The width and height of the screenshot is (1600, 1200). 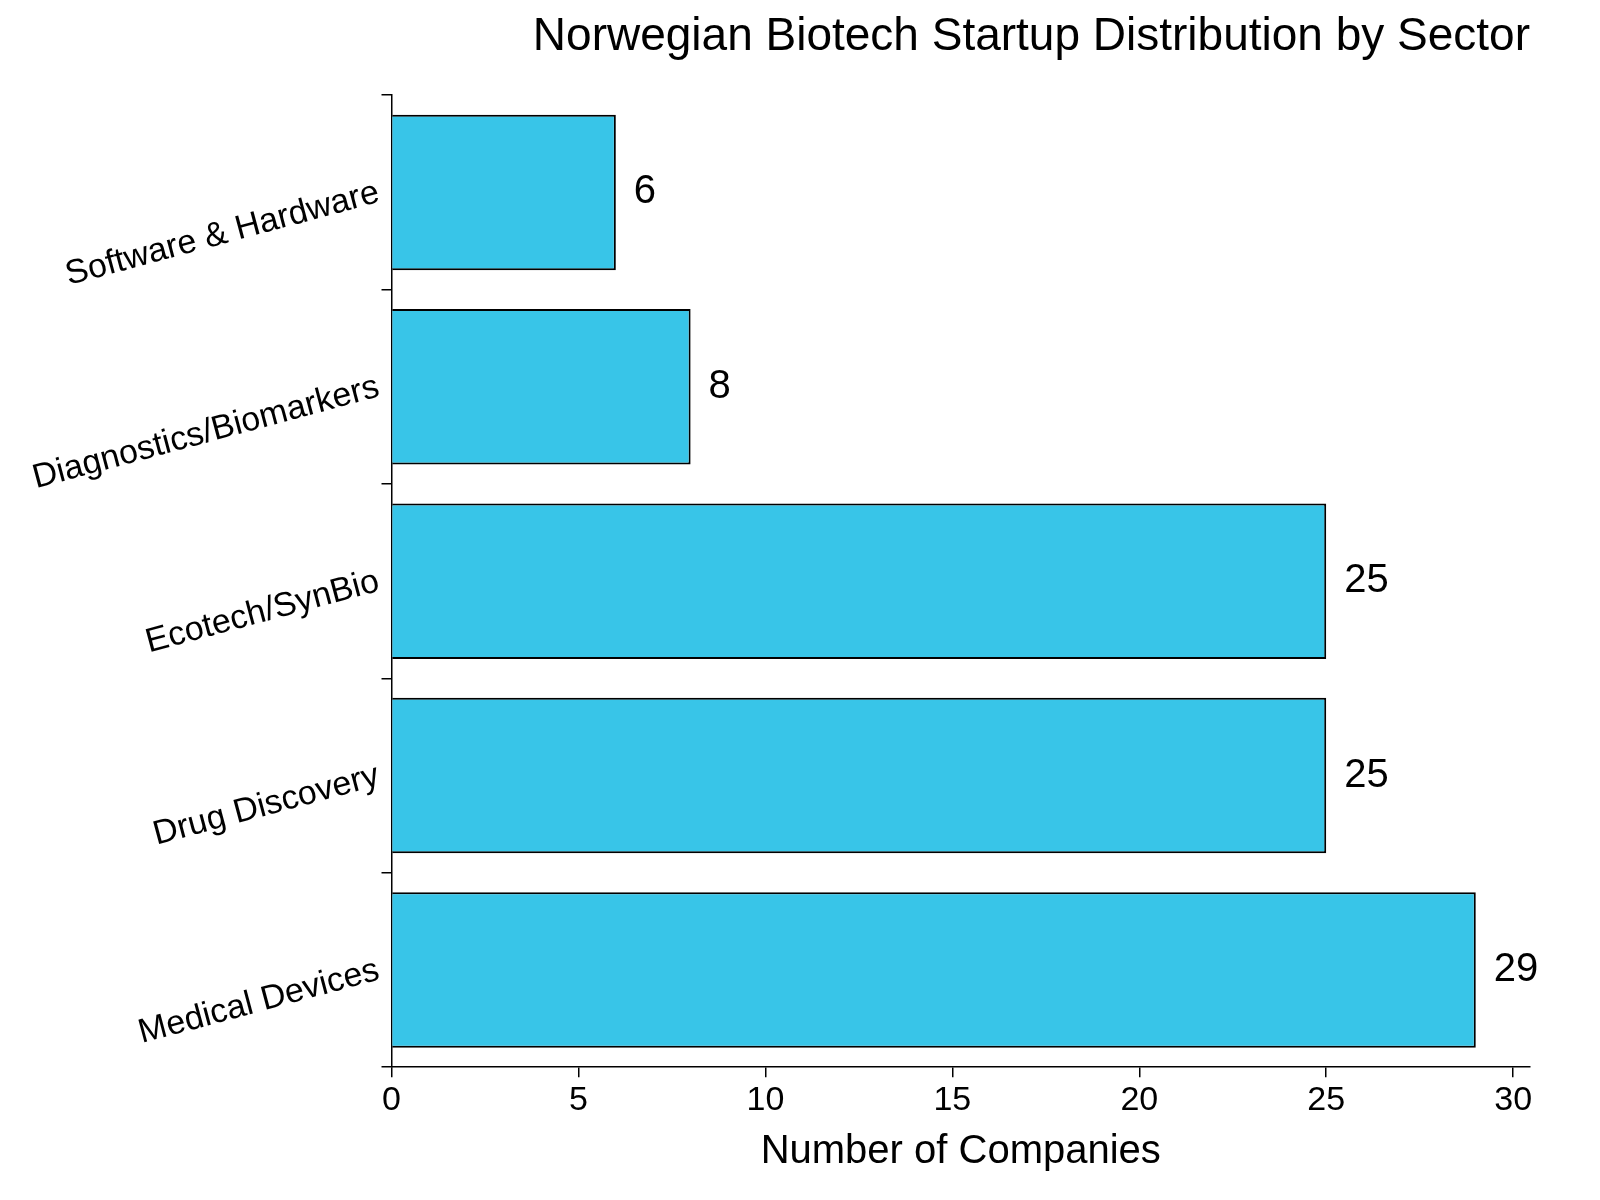 I want to click on x-tick-label: 15, so click(x=952, y=1097).